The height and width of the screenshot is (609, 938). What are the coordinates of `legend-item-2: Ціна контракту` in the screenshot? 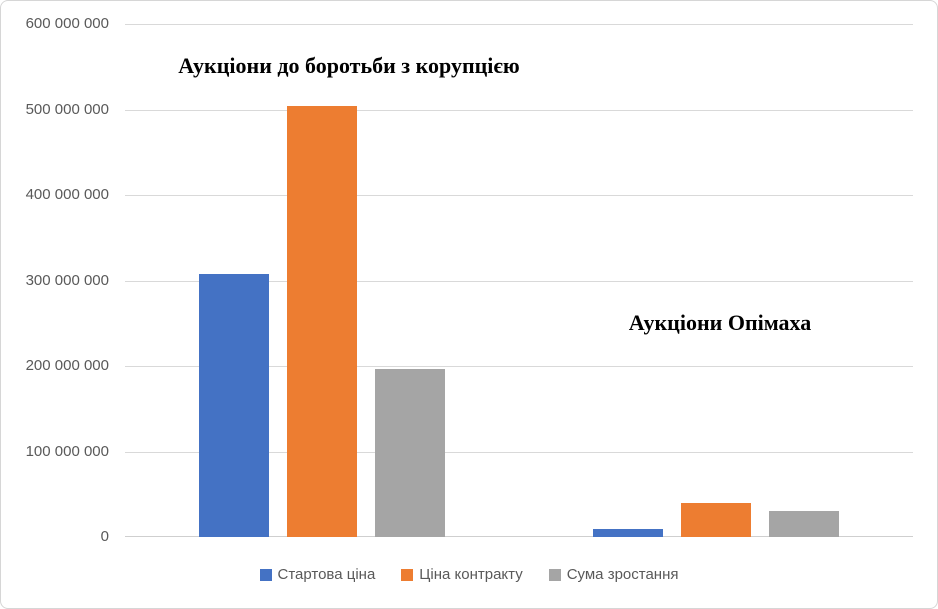 It's located at (462, 574).